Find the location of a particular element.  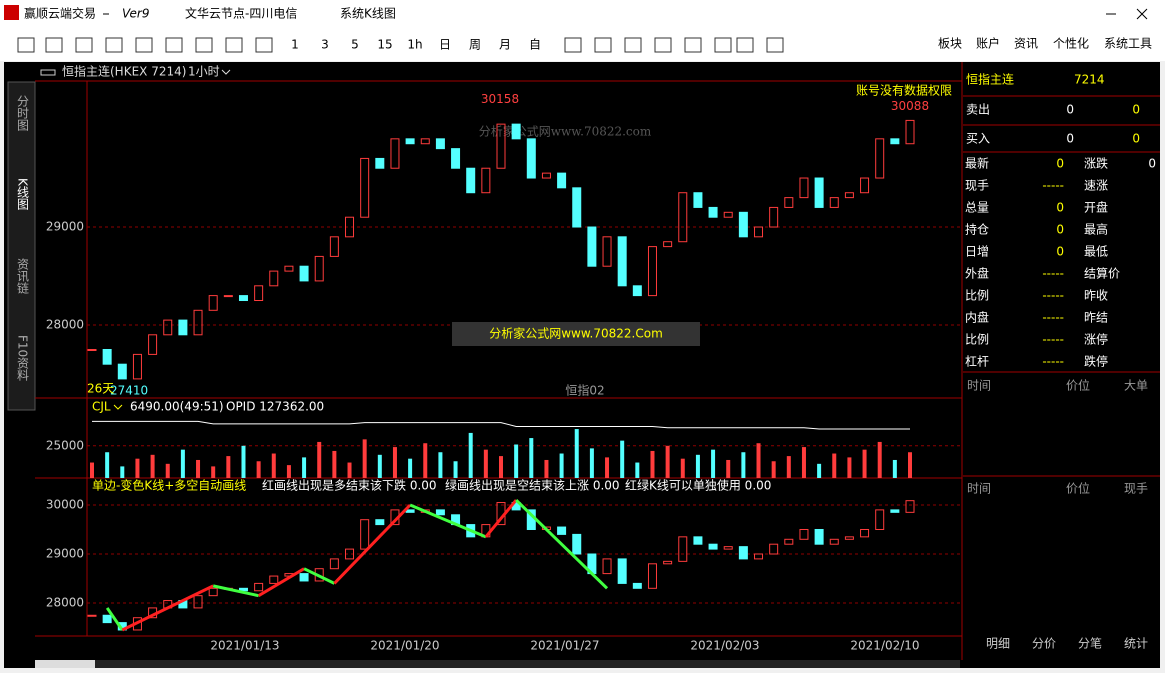

close is located at coordinates (1142, 14).